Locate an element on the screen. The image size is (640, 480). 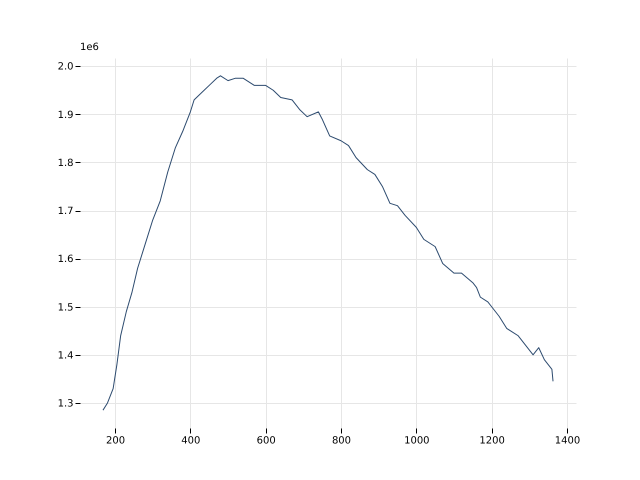
y-tick-label: 2.0 is located at coordinates (66, 67).